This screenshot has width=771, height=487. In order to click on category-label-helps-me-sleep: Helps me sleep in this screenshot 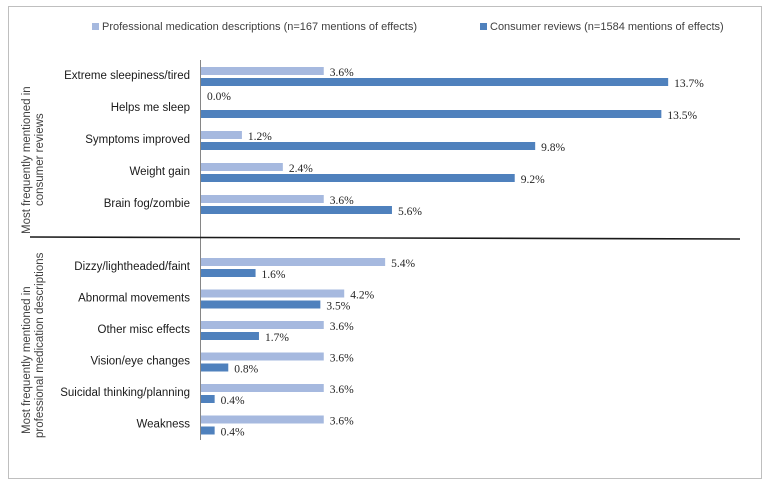, I will do `click(150, 108)`.